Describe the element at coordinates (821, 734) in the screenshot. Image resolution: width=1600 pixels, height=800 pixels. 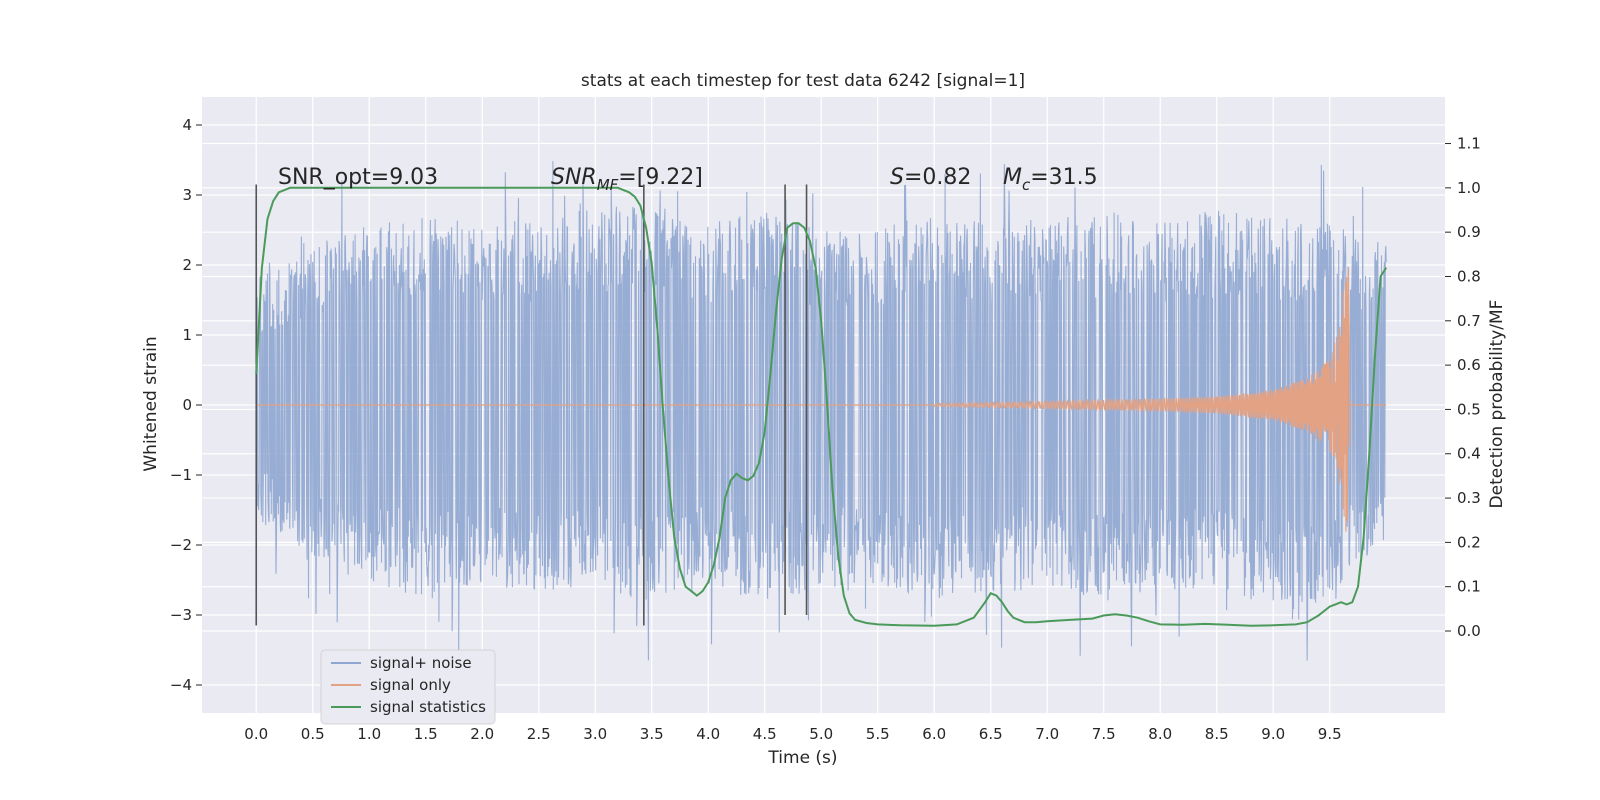
I see `x-tick-label: 5.0` at that location.